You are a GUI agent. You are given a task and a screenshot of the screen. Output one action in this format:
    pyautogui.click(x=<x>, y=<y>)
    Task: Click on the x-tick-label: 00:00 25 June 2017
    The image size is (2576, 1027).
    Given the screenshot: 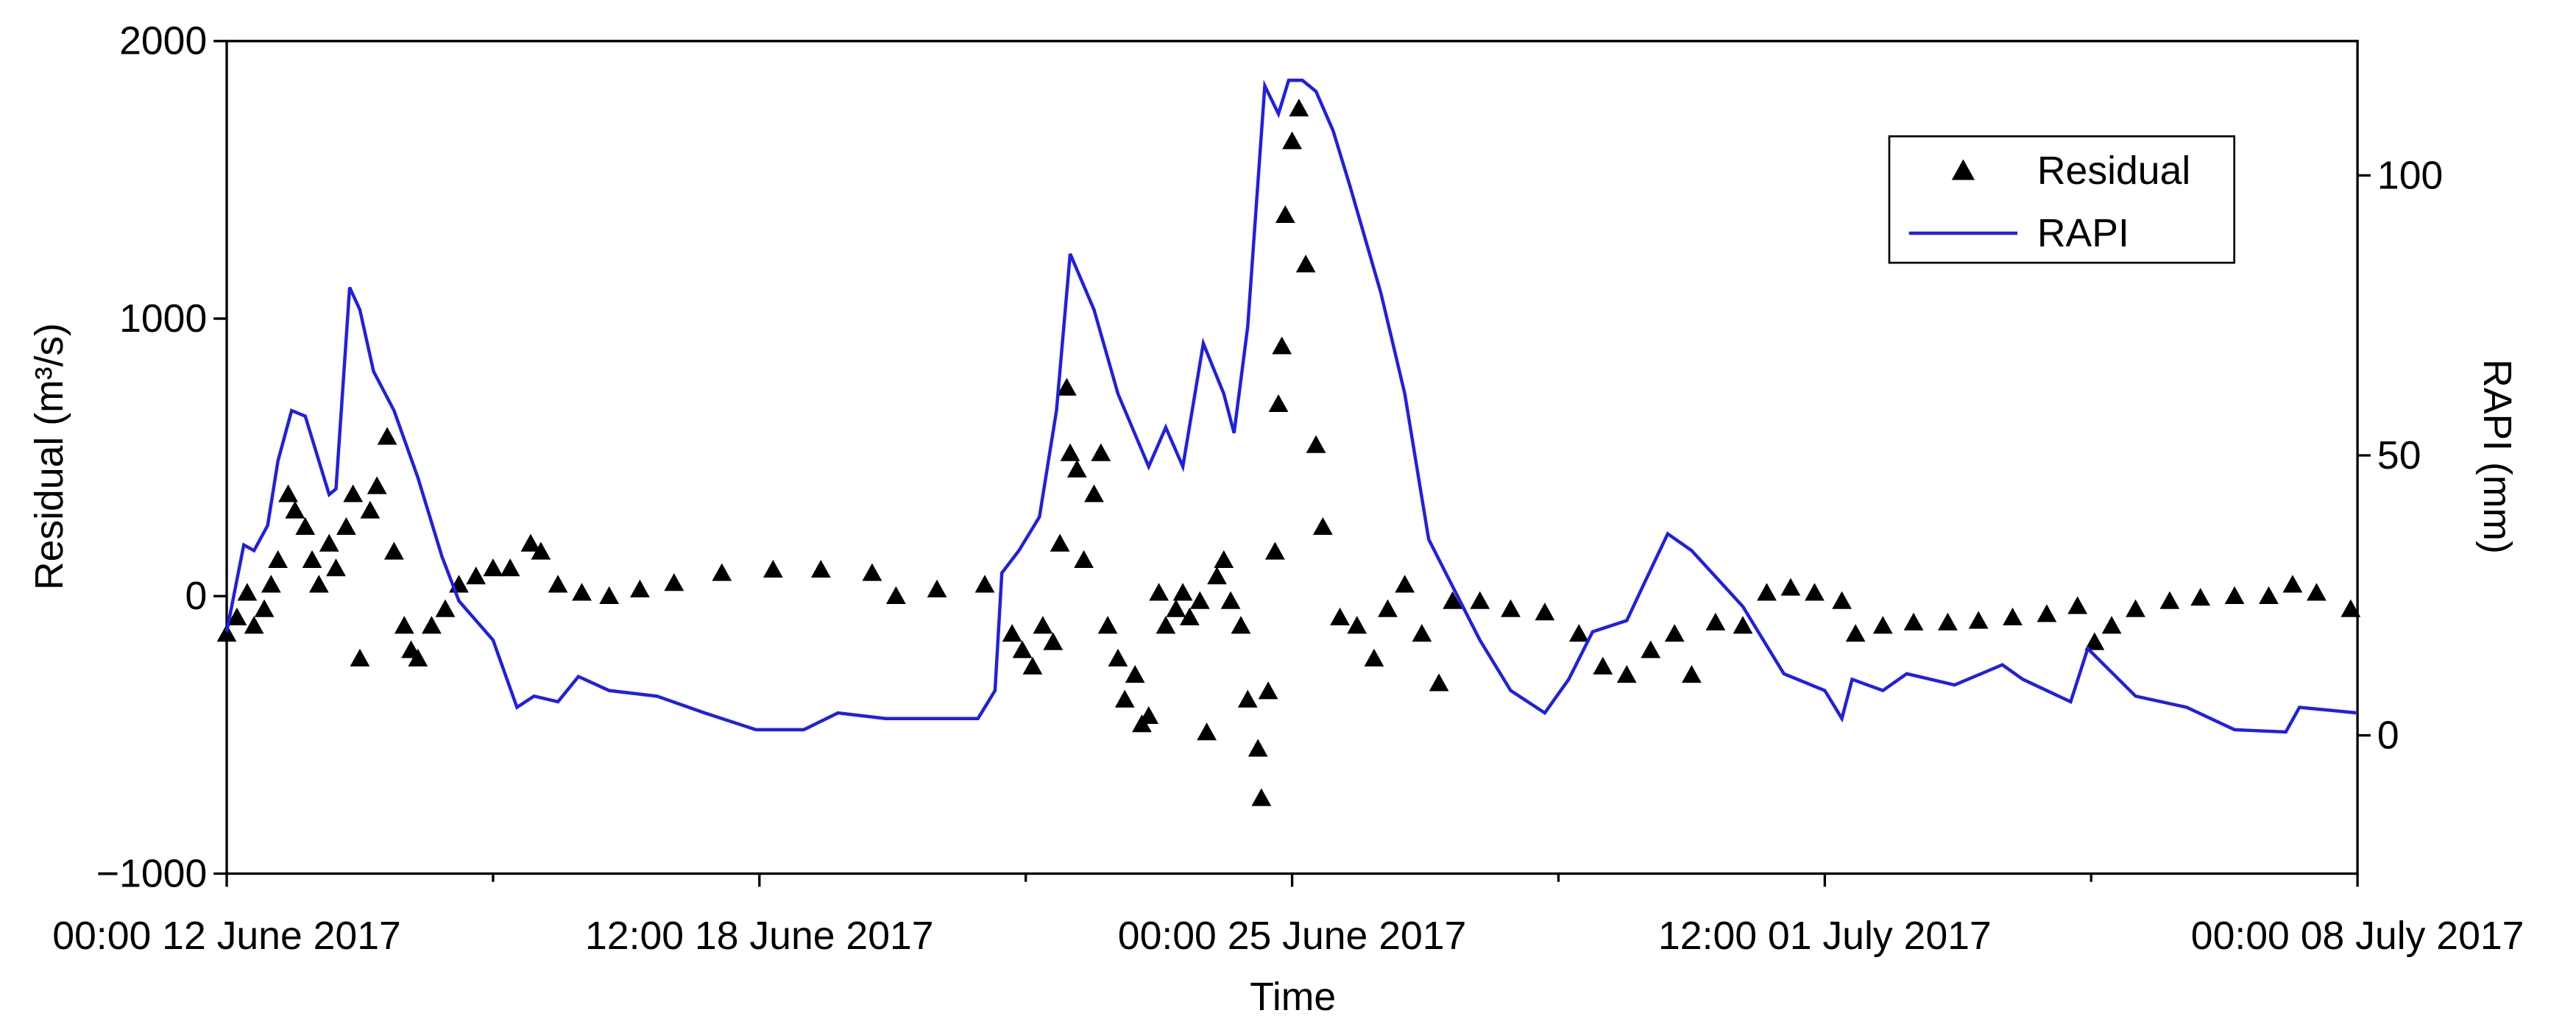 What is the action you would take?
    pyautogui.click(x=1292, y=936)
    